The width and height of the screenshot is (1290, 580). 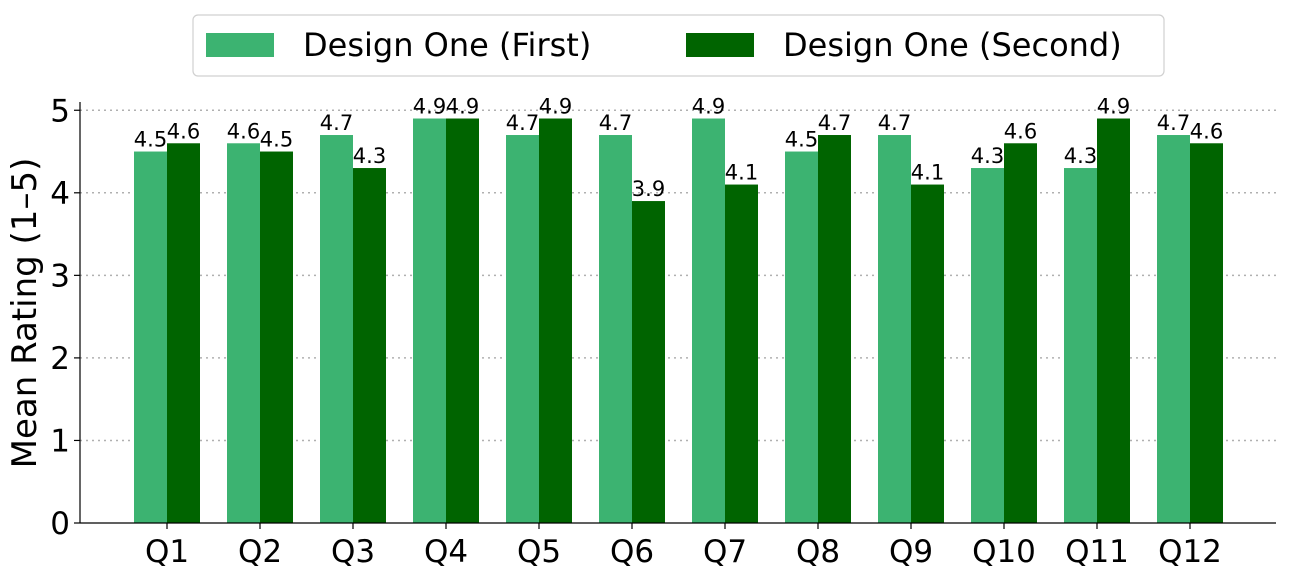 What do you see at coordinates (683, 546) in the screenshot?
I see `x-ticks: Q1 Q2 Q3 Q4 Q5 Q6 Q7 Q8 Q9 Q10 Q11 Q12` at bounding box center [683, 546].